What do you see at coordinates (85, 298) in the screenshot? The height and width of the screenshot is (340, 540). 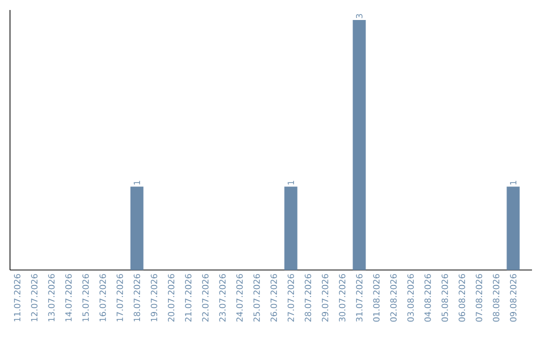 I see `x-tick-label: 15.07.2026` at bounding box center [85, 298].